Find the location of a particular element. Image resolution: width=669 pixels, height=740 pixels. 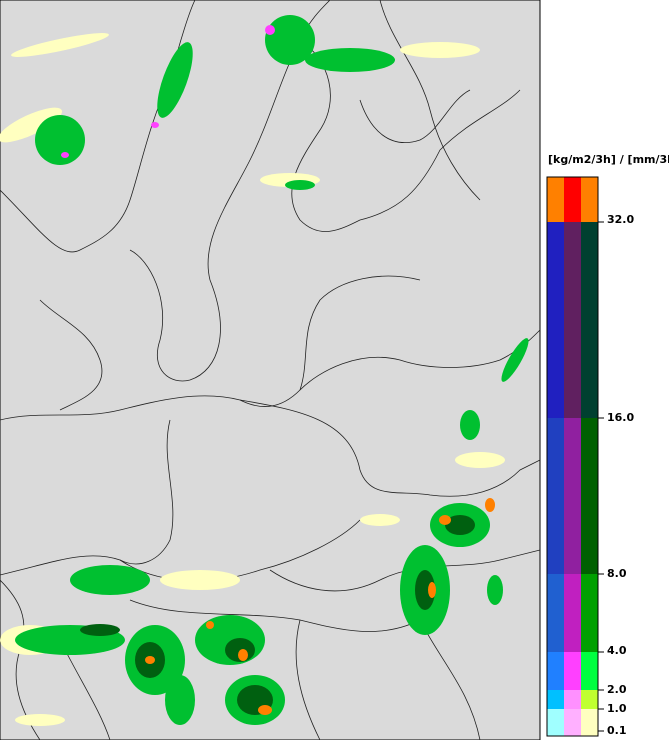

legend-colorbar is located at coordinates (572, 456).